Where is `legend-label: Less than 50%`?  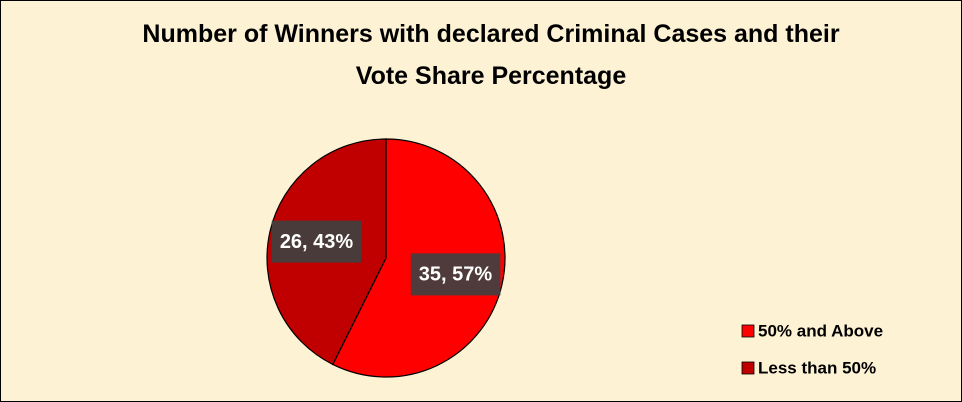
legend-label: Less than 50% is located at coordinates (817, 367).